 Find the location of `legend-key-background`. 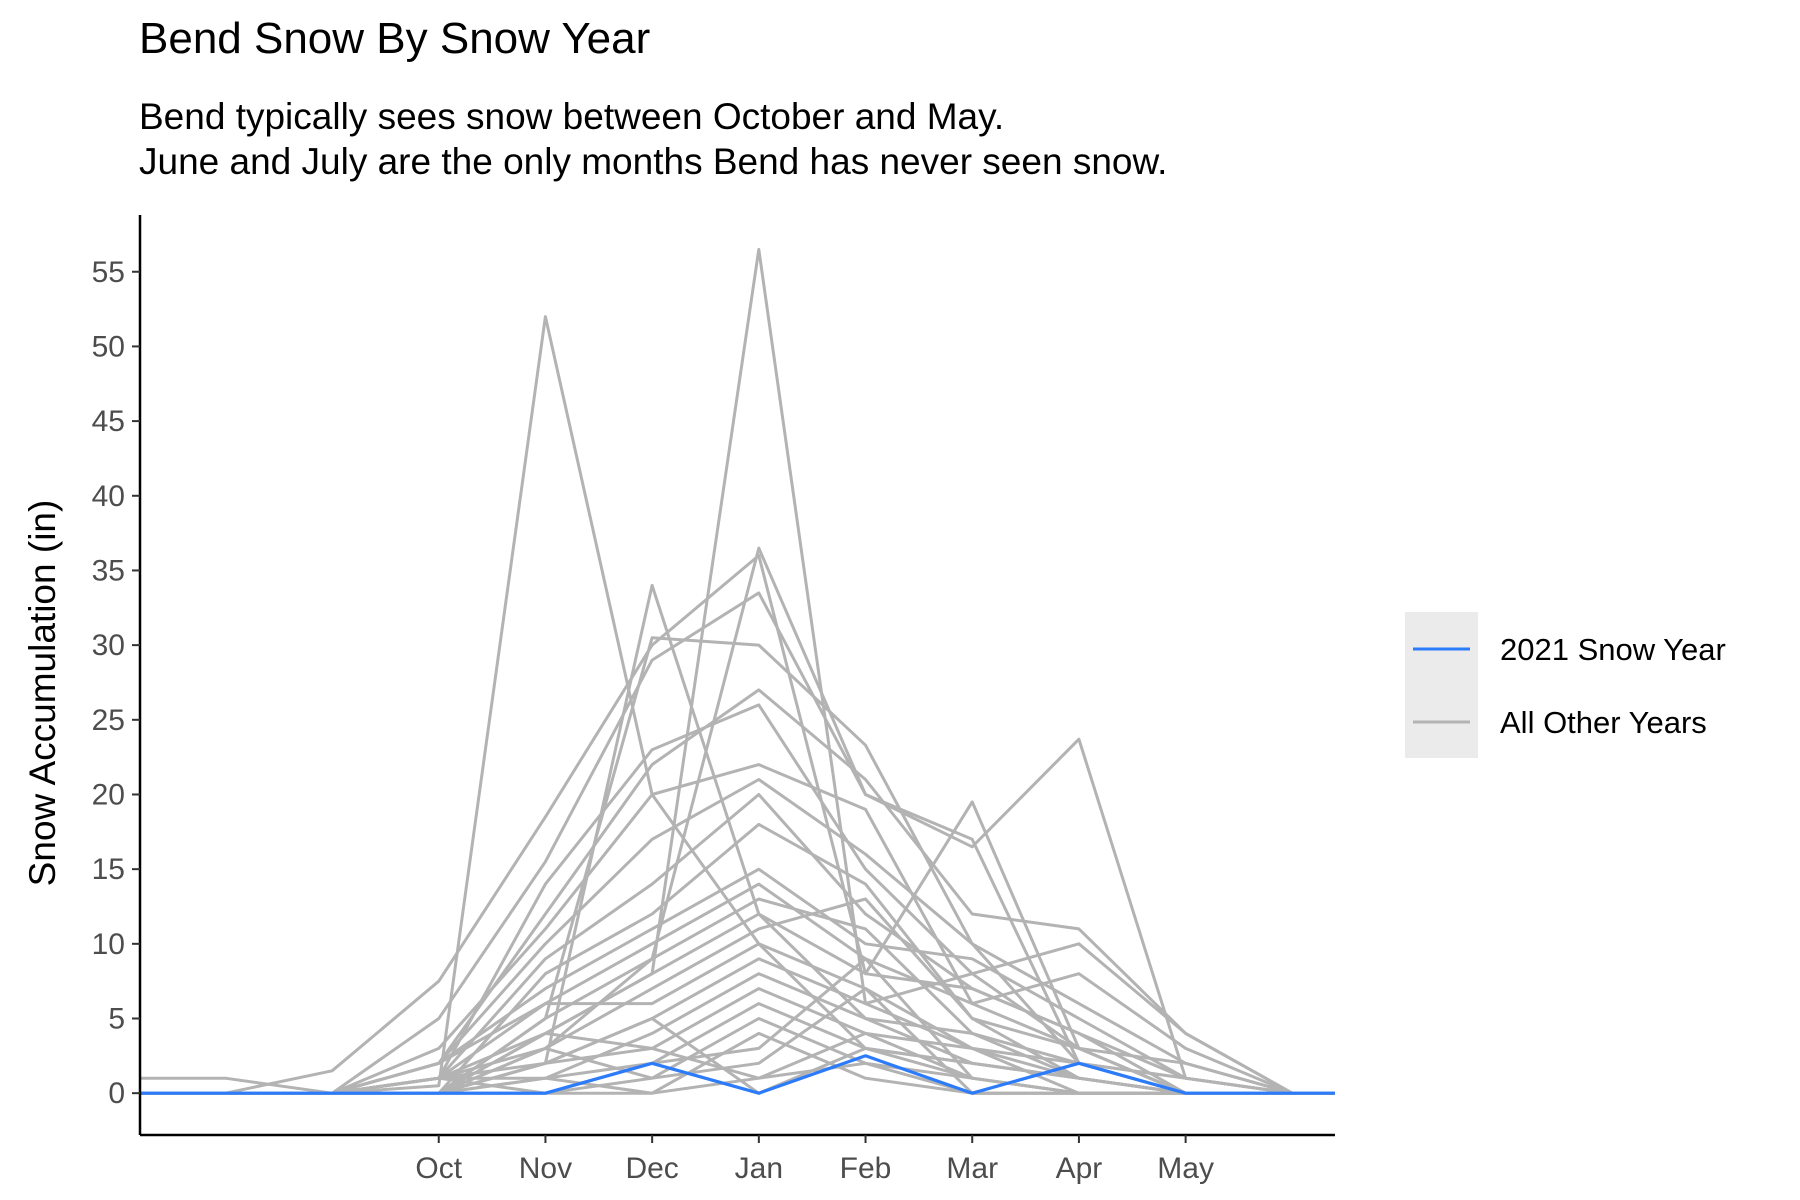

legend-key-background is located at coordinates (1441, 685).